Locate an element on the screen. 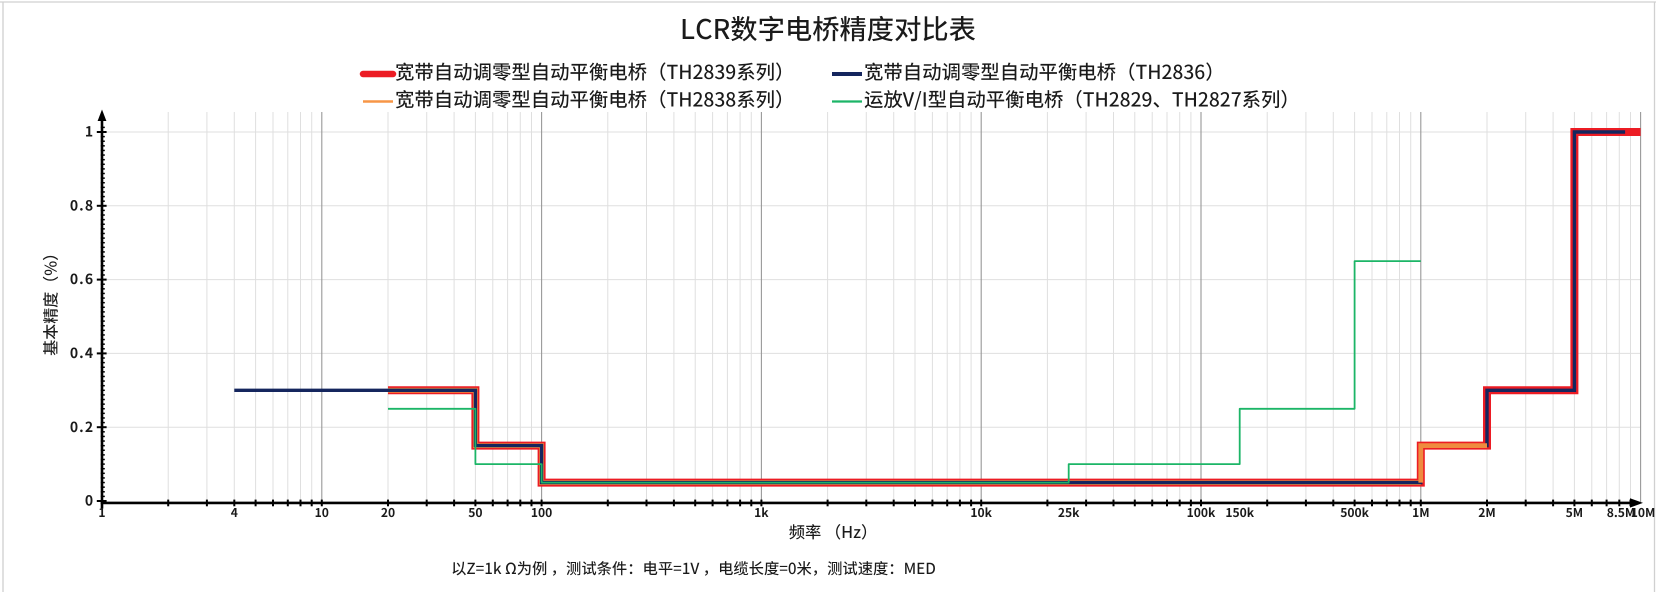 Image resolution: width=1656 pixels, height=592 pixels. svg-text: 4 is located at coordinates (234, 512).